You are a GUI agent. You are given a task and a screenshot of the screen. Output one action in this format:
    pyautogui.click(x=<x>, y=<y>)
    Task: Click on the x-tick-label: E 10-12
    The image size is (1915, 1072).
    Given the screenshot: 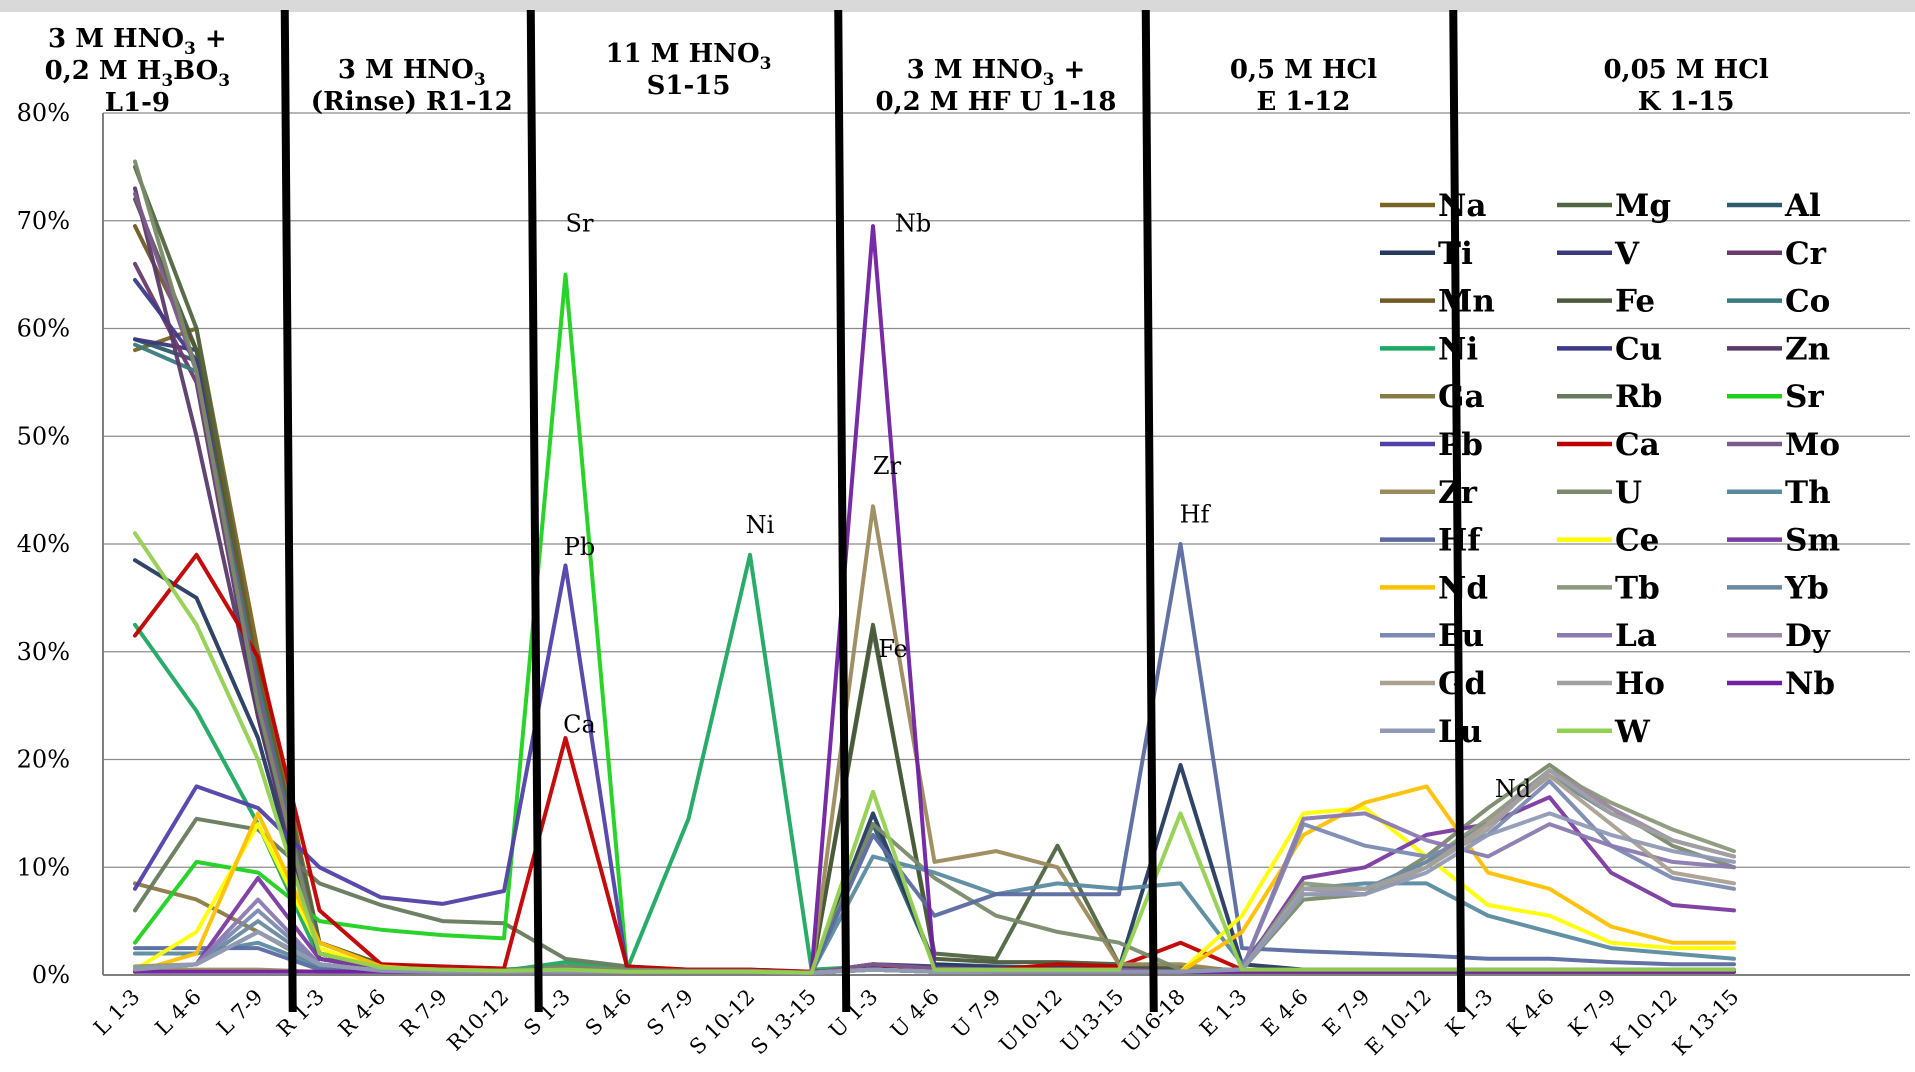 What is the action you would take?
    pyautogui.click(x=1398, y=1022)
    